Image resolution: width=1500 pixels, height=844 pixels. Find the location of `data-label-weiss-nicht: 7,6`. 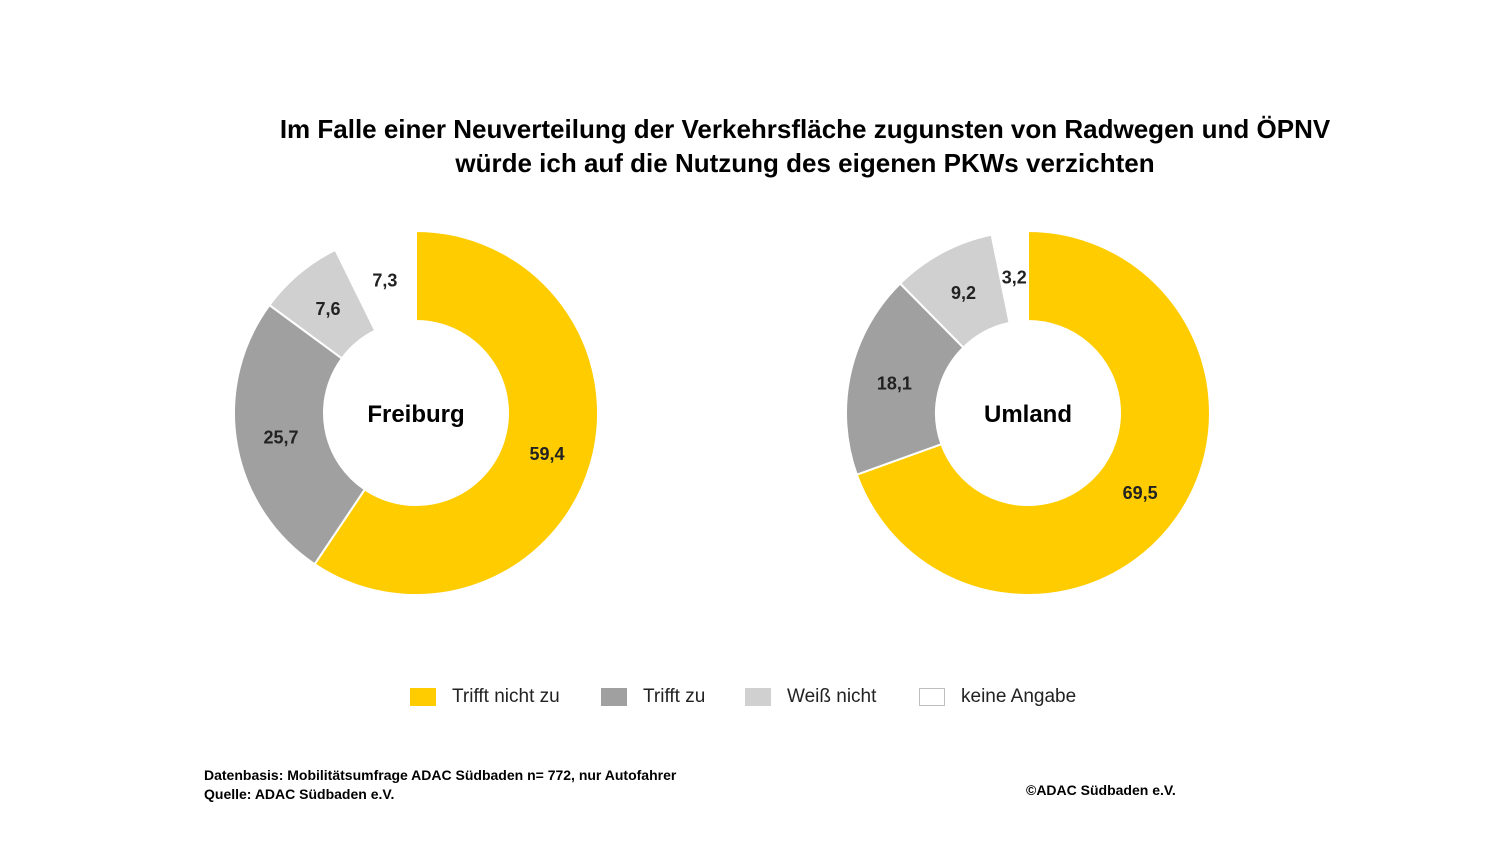

data-label-weiss-nicht: 7,6 is located at coordinates (327, 309).